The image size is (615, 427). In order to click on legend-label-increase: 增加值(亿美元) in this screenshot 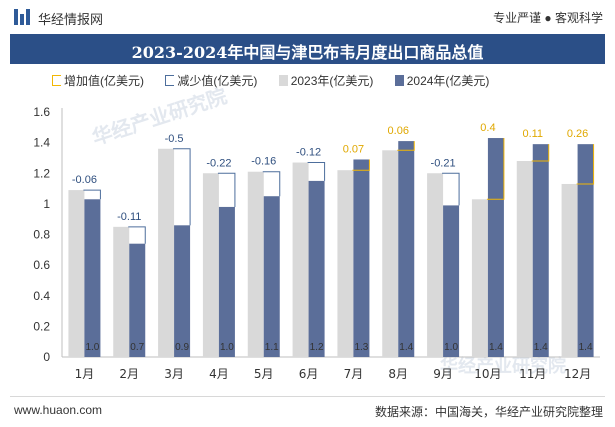, I will do `click(104, 81)`.